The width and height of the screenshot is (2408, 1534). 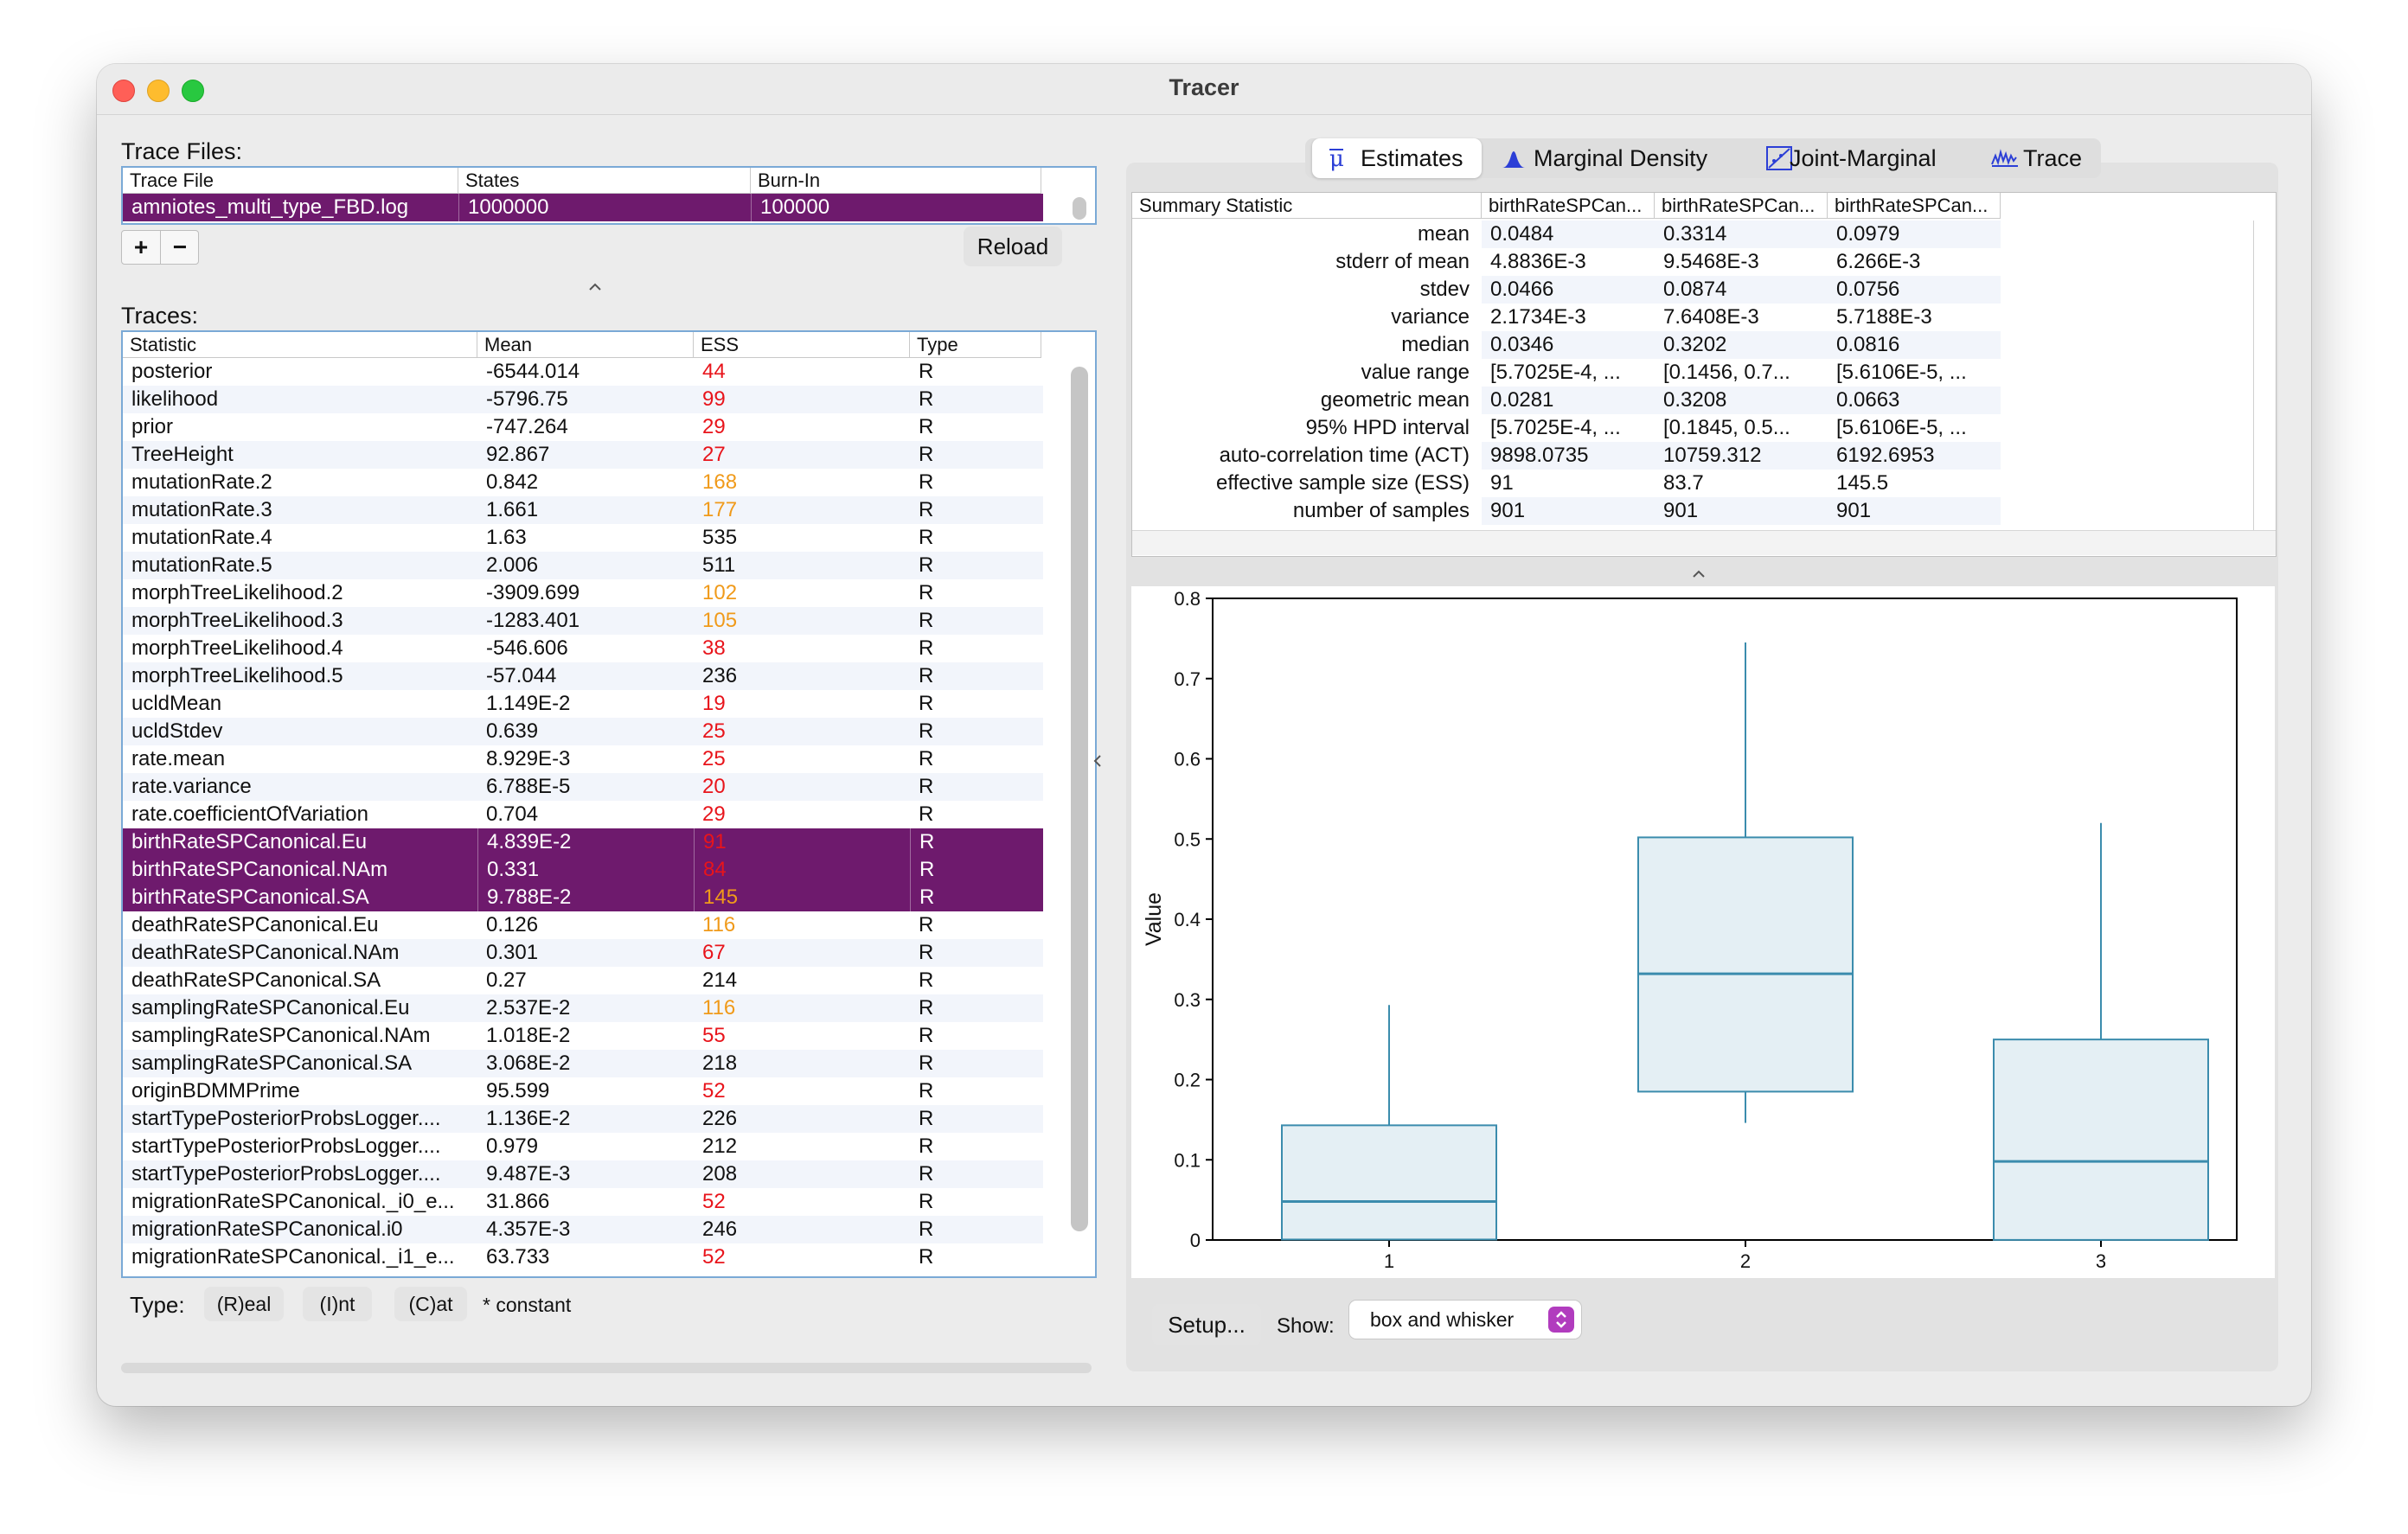 I want to click on trace-row: mutationRate.3 1.661 177 R, so click(x=583, y=510).